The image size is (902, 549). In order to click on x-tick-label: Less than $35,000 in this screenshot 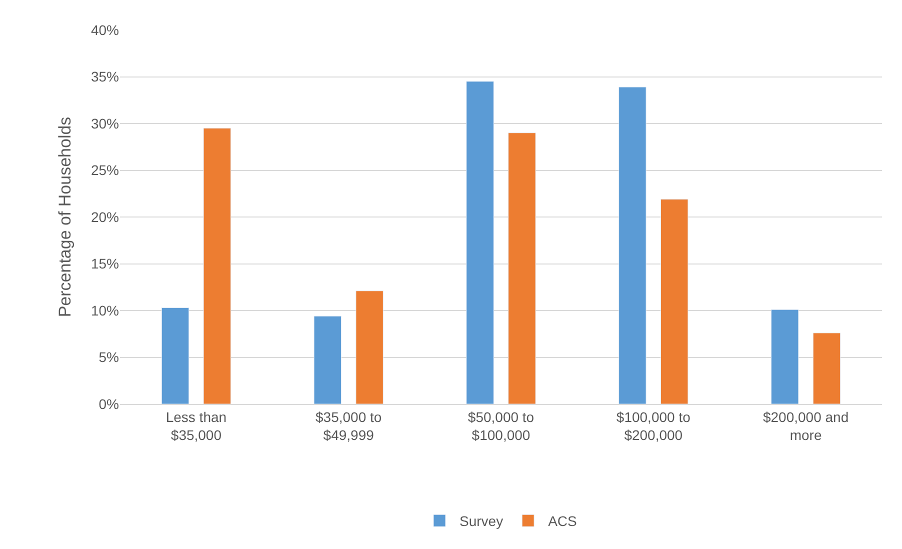, I will do `click(196, 425)`.